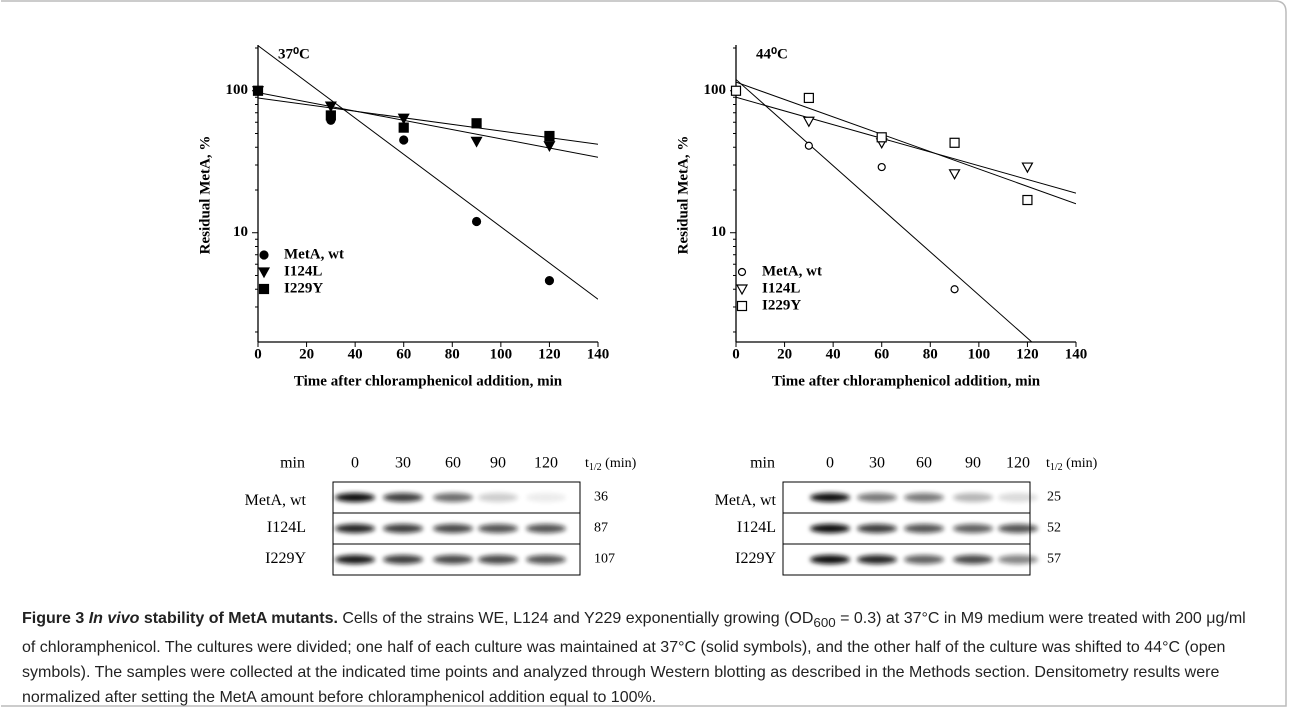 The width and height of the screenshot is (1290, 710). I want to click on half-life: 57, so click(1054, 559).